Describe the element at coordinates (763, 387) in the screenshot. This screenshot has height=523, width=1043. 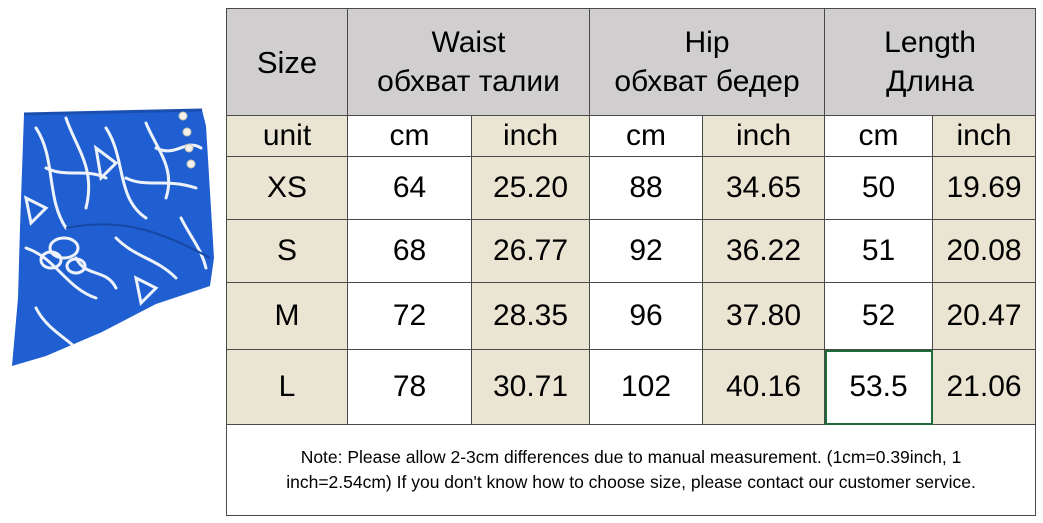
I see `table-cell: 40.16` at that location.